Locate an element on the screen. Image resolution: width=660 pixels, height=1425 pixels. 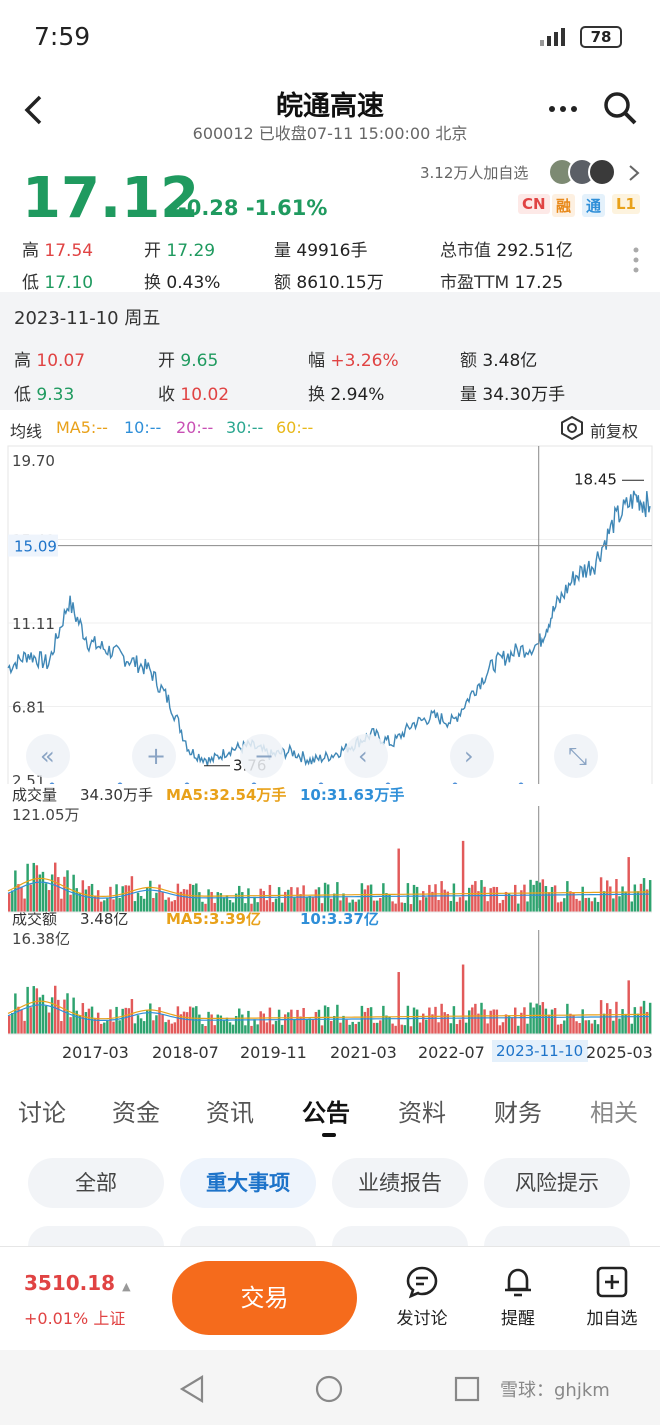
tab-profile: 资料 is located at coordinates (422, 1113).